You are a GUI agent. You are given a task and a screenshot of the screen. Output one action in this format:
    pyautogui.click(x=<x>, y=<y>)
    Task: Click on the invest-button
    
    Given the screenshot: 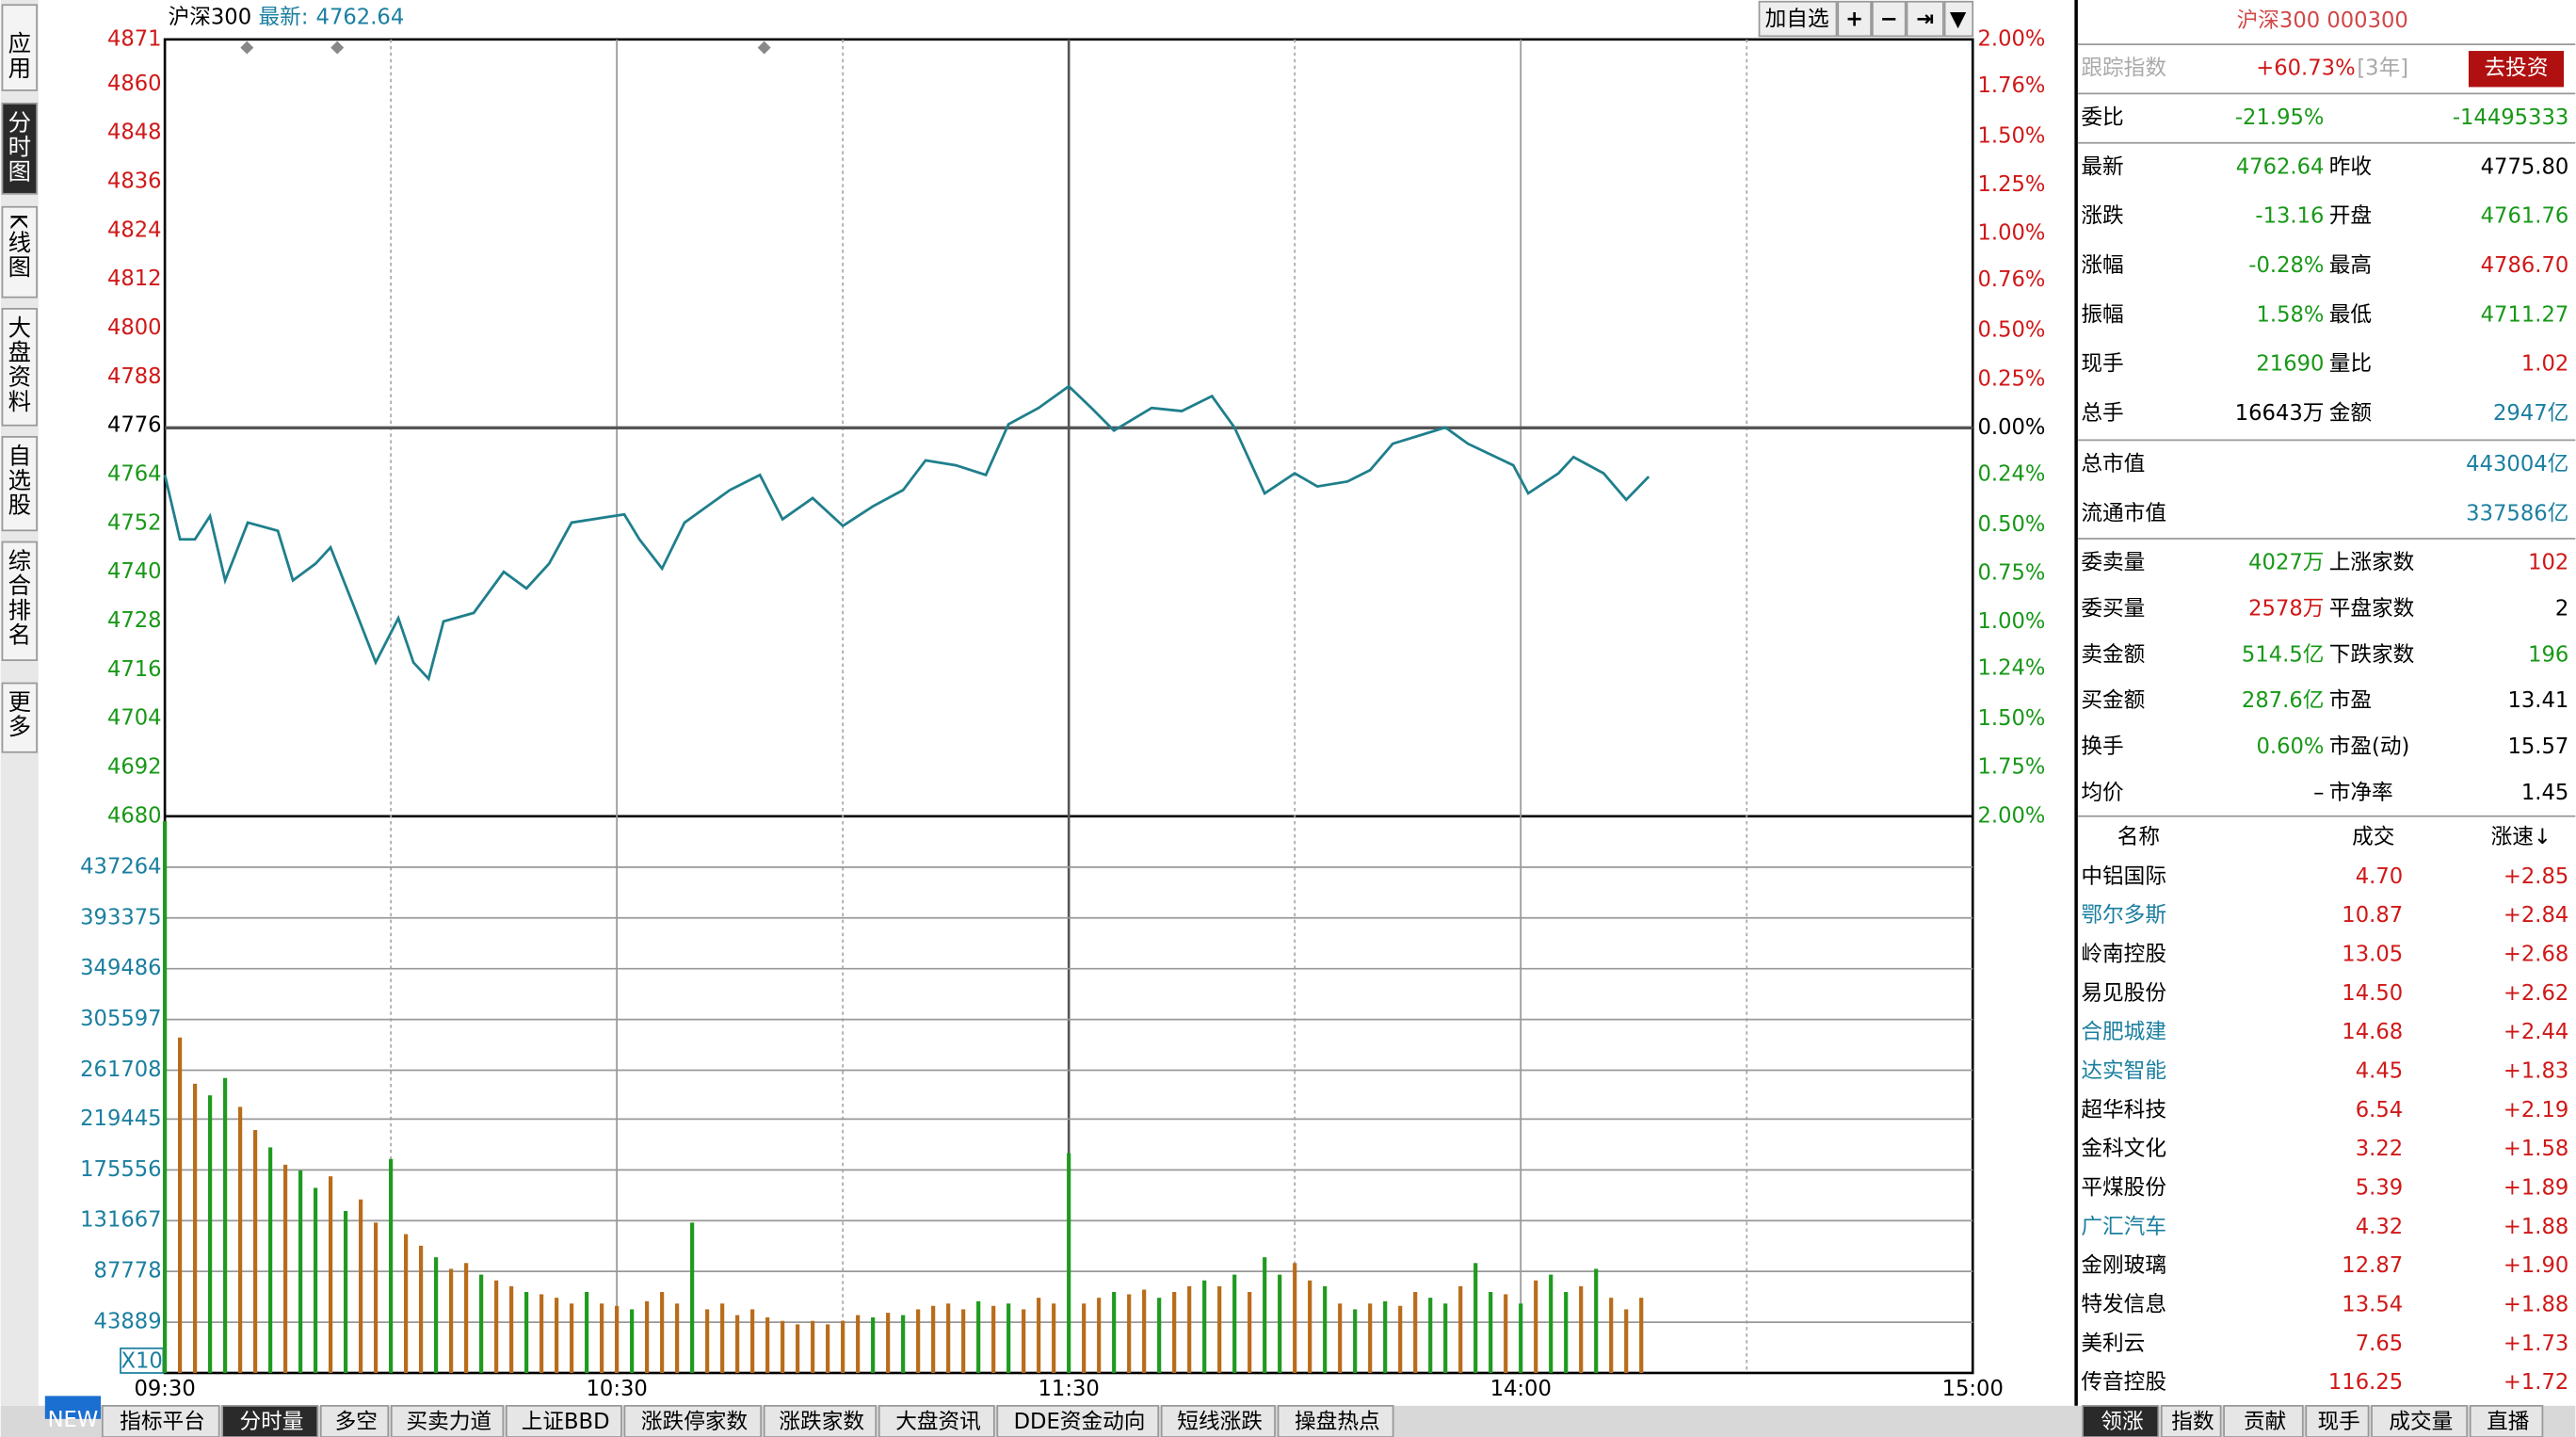 What is the action you would take?
    pyautogui.click(x=2516, y=69)
    